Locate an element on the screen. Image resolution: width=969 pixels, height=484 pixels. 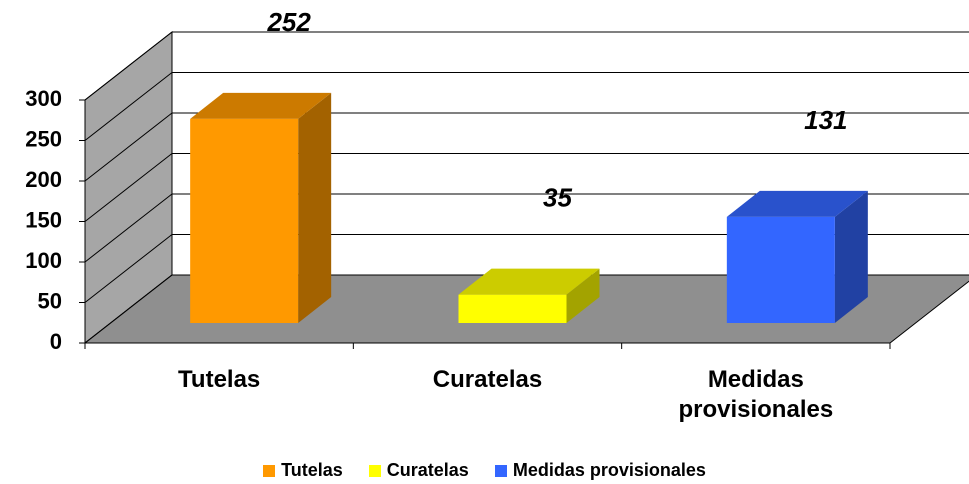
x-tick-label: Tutelas is located at coordinates (219, 379).